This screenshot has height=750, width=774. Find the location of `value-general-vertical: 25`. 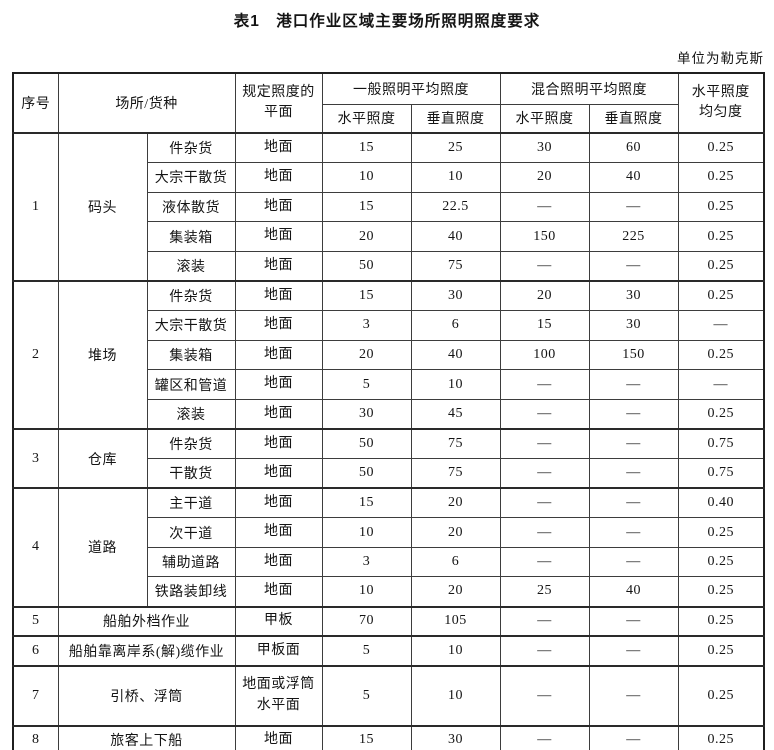

value-general-vertical: 25 is located at coordinates (455, 148).